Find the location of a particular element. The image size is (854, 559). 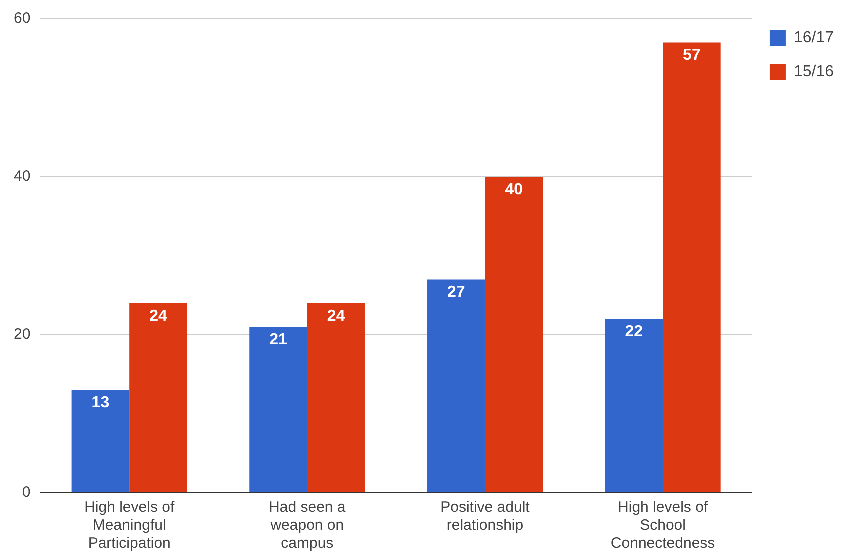

data-label: 27 is located at coordinates (456, 293).